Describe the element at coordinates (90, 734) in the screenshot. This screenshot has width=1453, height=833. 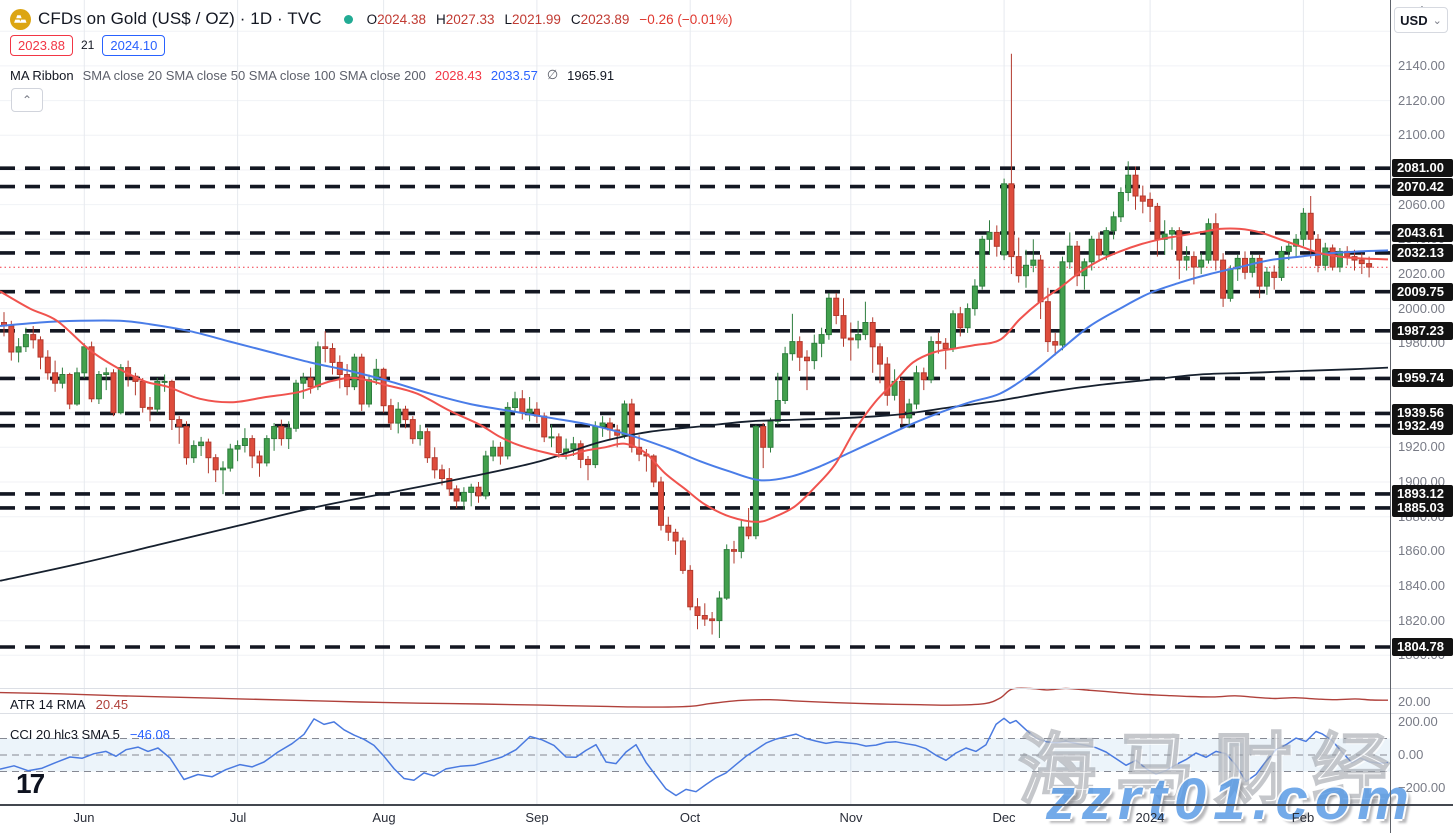
I see `cci-legend: CCI 20 hlc3 SMA 5 −46.08` at that location.